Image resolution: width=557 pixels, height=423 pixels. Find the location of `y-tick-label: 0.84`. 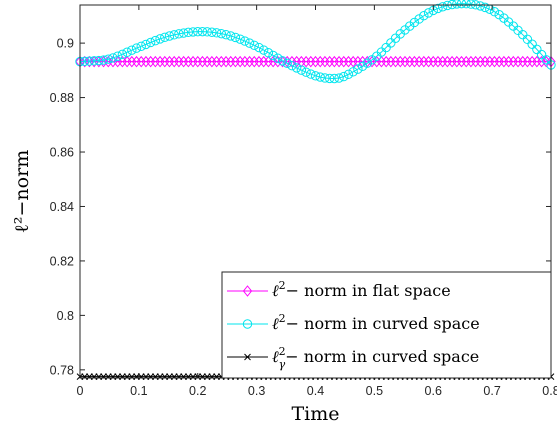

y-tick-label: 0.84 is located at coordinates (62, 207).